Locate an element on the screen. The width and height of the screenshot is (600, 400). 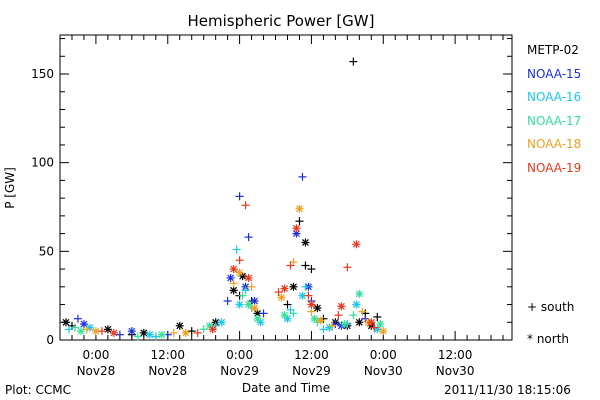
y-axis-label: P [GW] is located at coordinates (10, 188).